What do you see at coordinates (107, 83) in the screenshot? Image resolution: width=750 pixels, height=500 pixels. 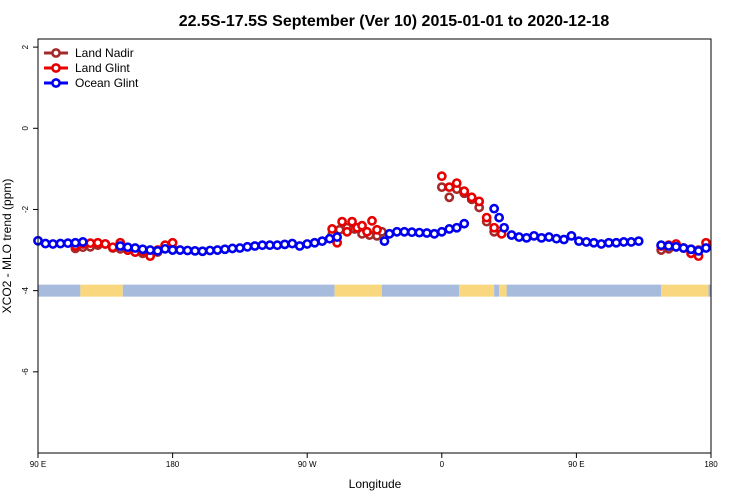 I see `legend-label: Ocean Glint` at bounding box center [107, 83].